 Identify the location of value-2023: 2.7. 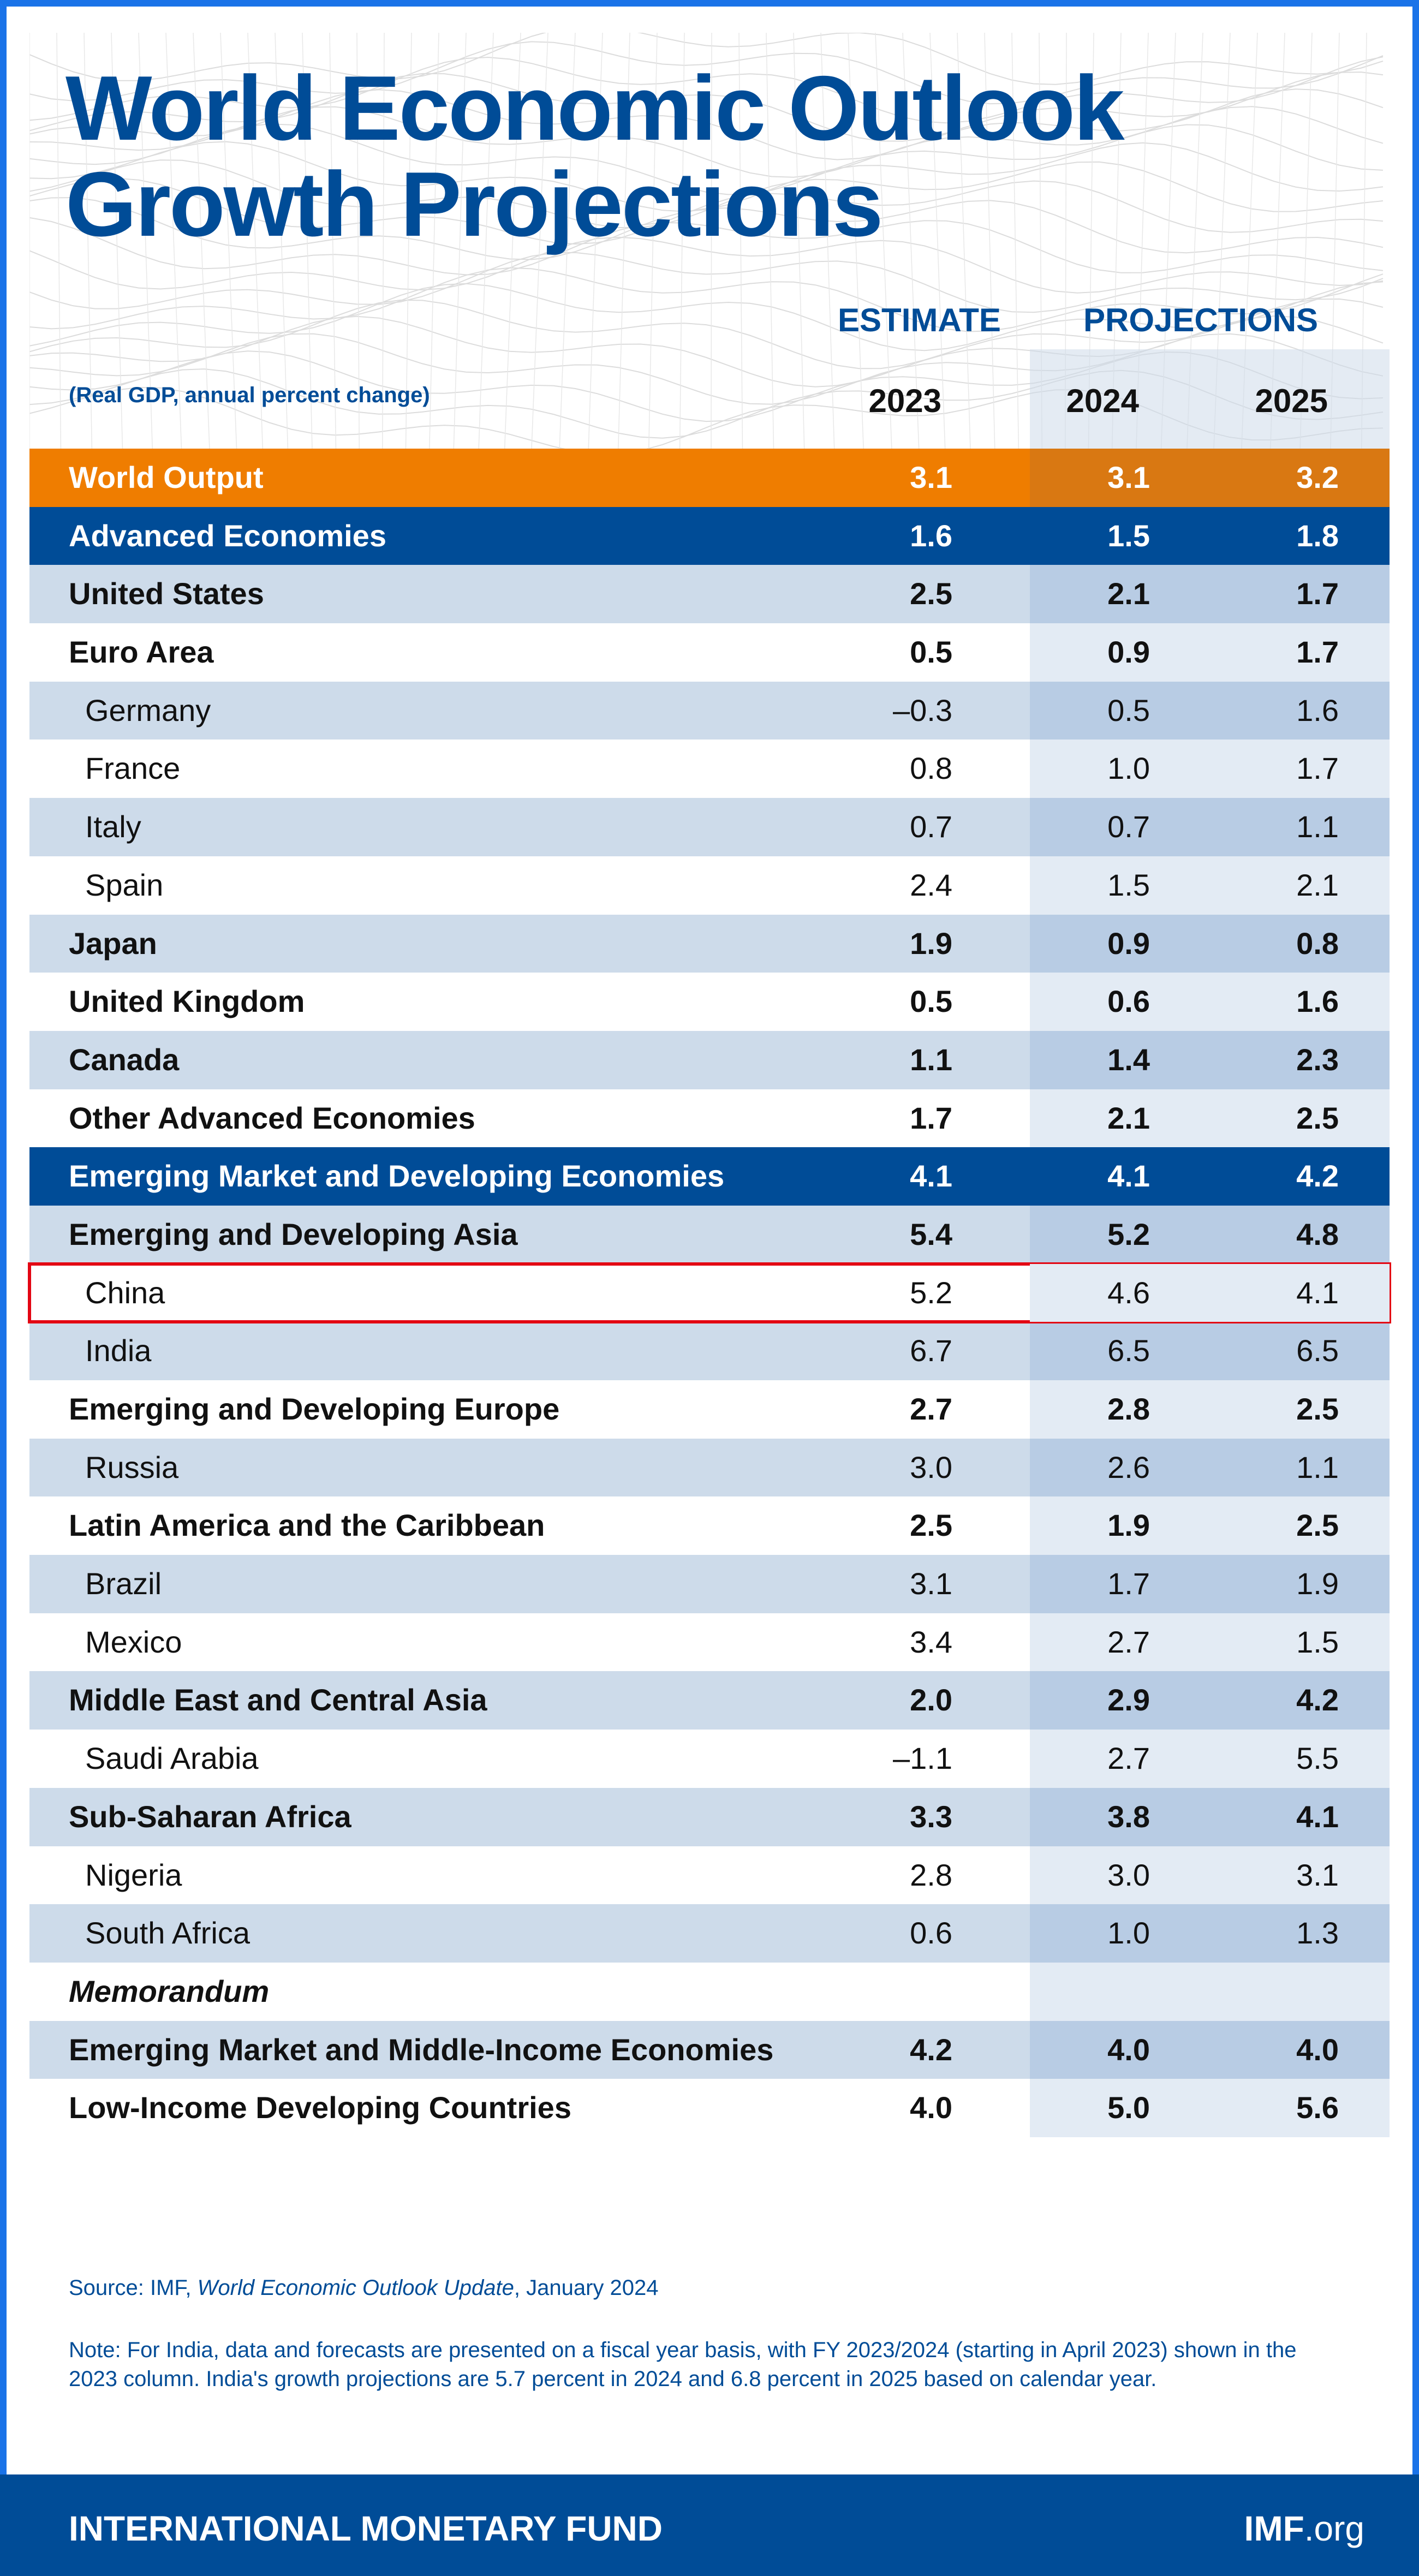
(931, 1409).